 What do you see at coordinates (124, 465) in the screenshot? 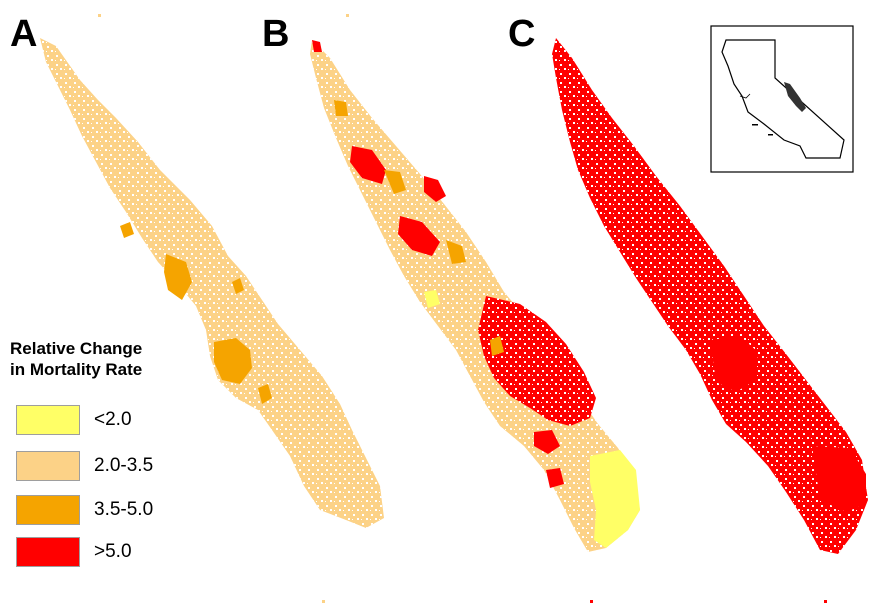
I see `legend-label-mid: 2.0-3.5` at bounding box center [124, 465].